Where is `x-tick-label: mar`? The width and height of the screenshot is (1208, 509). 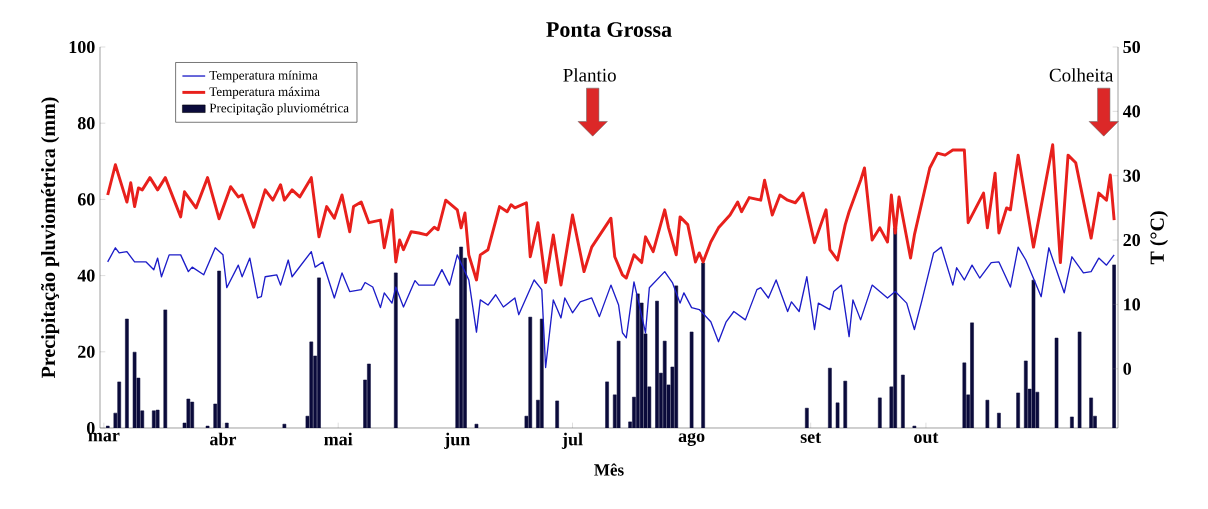 x-tick-label: mar is located at coordinates (104, 437).